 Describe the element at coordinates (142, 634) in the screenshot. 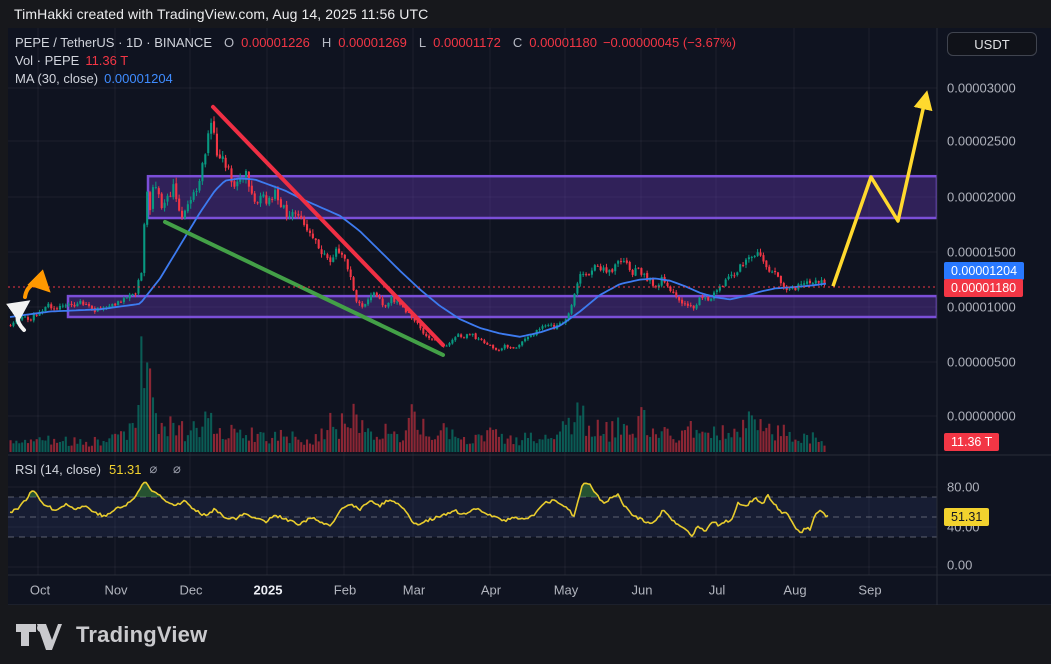

I see `tradingview-logo-text: TradingView` at that location.